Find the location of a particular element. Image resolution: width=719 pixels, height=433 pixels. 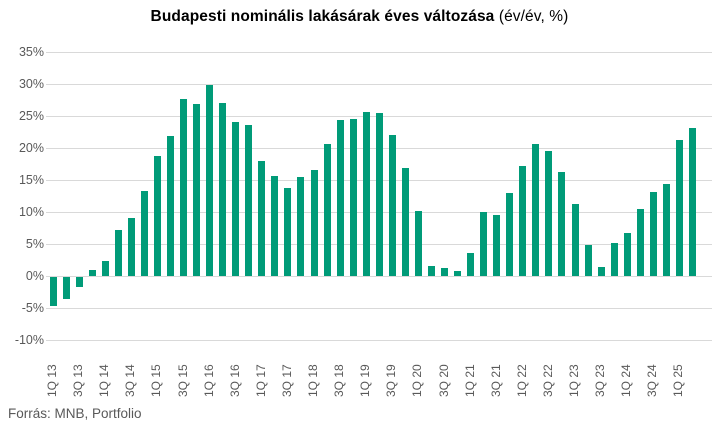

x-axis-tick-label: 1Q 18 is located at coordinates (313, 380).